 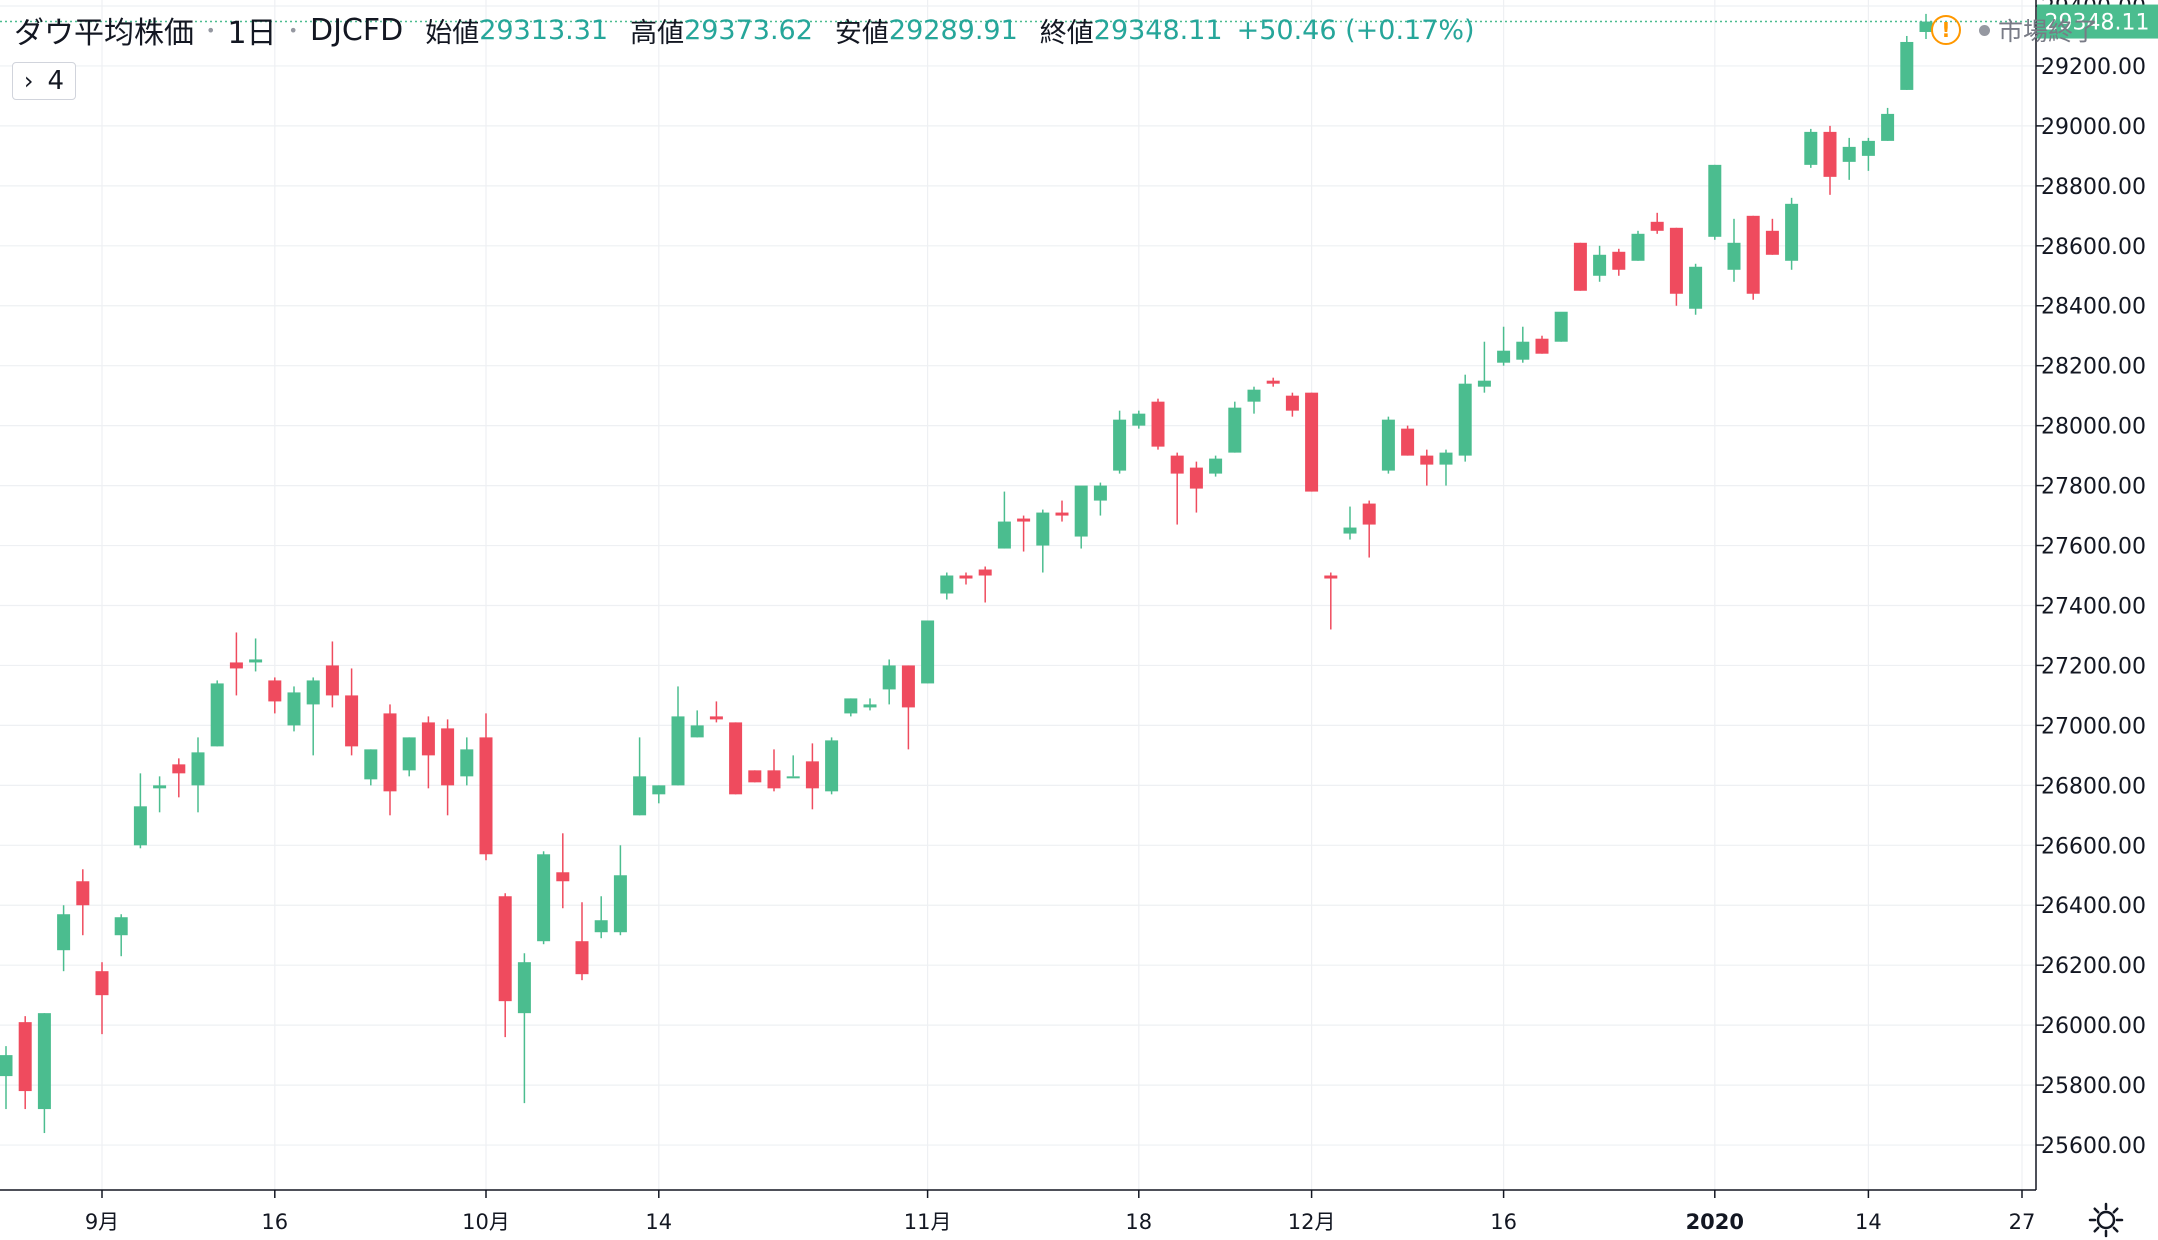 I want to click on ticker: DJCFD, so click(x=356, y=30).